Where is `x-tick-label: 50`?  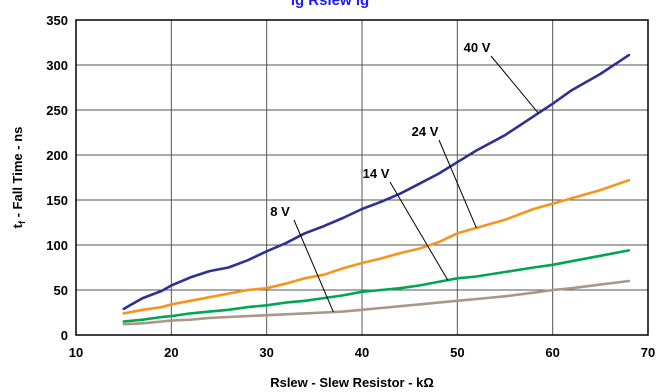 x-tick-label: 50 is located at coordinates (457, 352).